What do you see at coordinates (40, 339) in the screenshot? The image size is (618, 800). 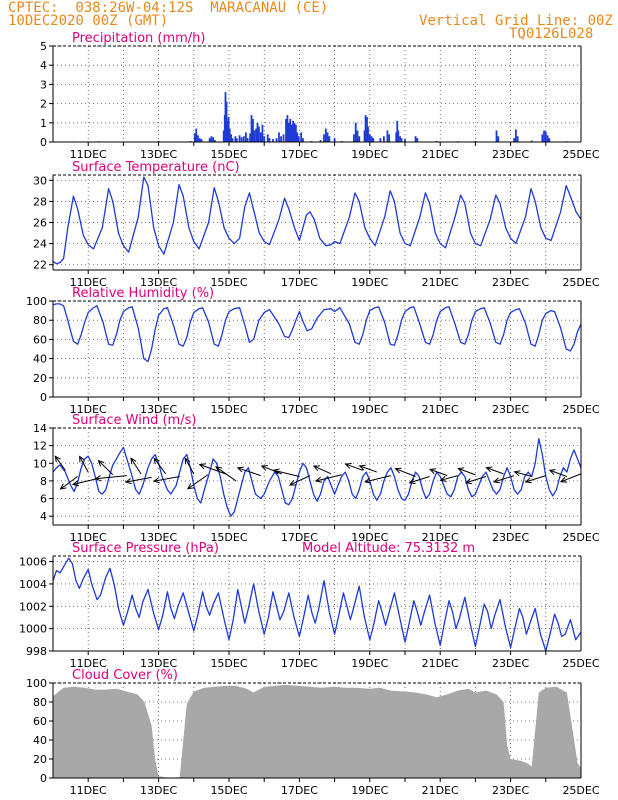 I see `y-tick-label-rh: 60` at bounding box center [40, 339].